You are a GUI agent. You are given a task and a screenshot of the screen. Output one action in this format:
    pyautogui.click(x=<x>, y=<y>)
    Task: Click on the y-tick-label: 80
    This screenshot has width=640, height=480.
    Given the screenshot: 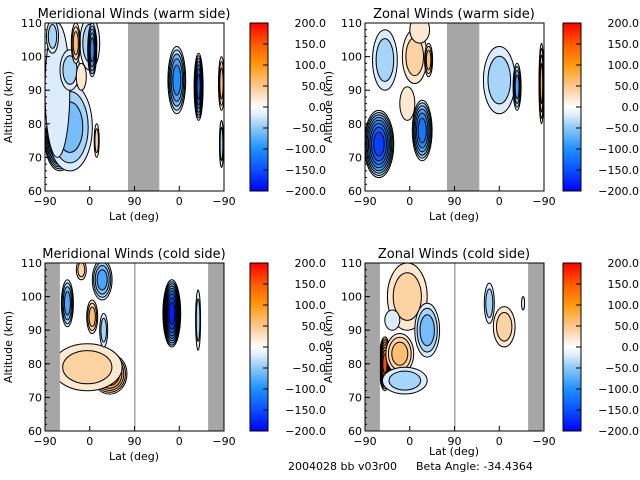 What is the action you would take?
    pyautogui.click(x=35, y=124)
    